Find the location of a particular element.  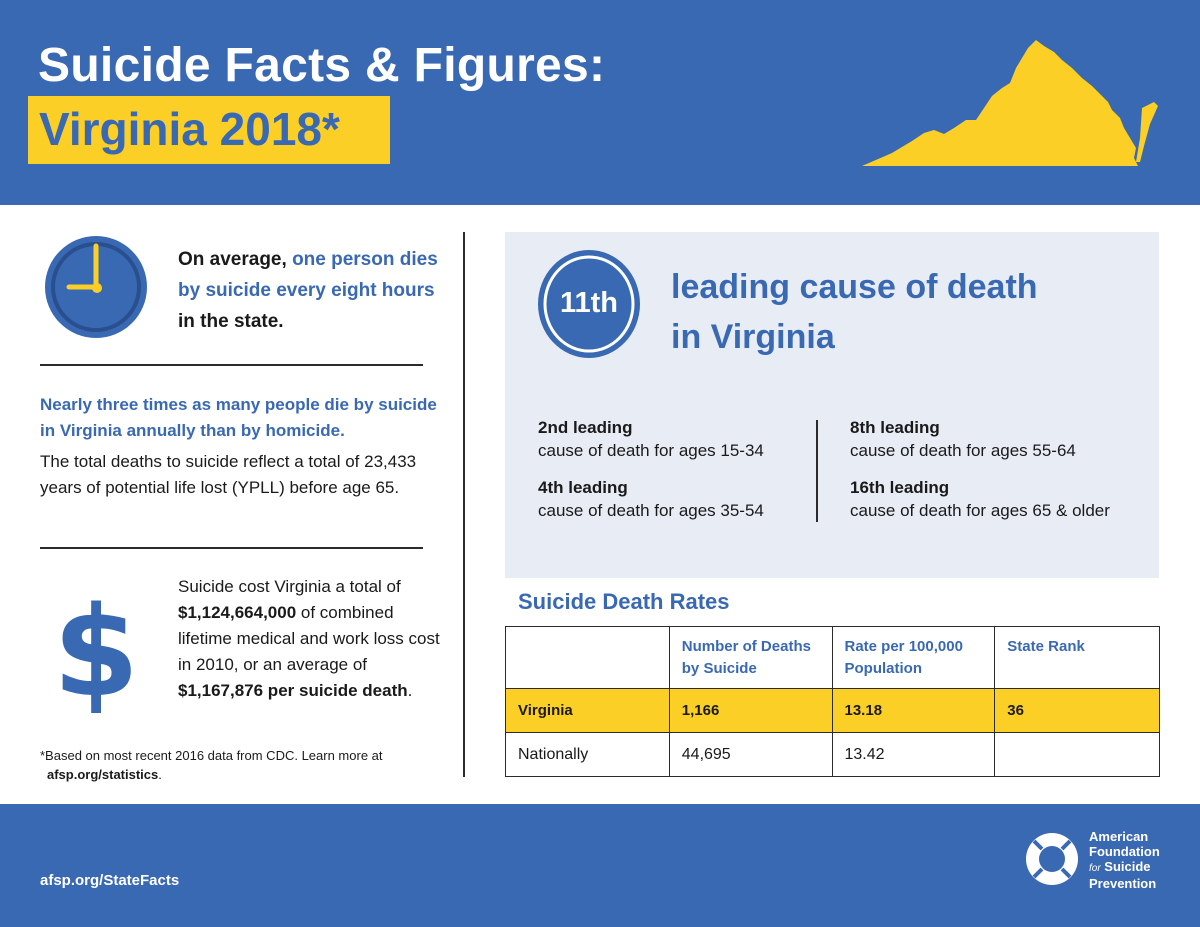

cost-total: $1,124,664,000 is located at coordinates (237, 612).